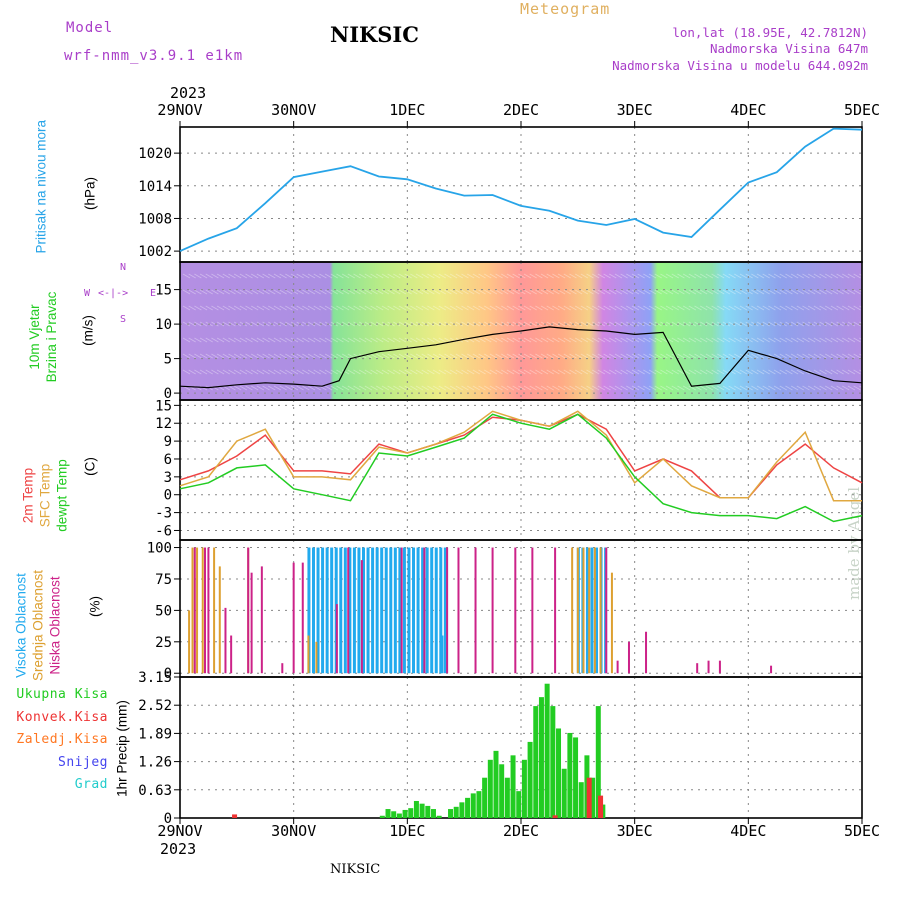 The width and height of the screenshot is (900, 900). What do you see at coordinates (168, 360) in the screenshot?
I see `y-tick-label: 5` at bounding box center [168, 360].